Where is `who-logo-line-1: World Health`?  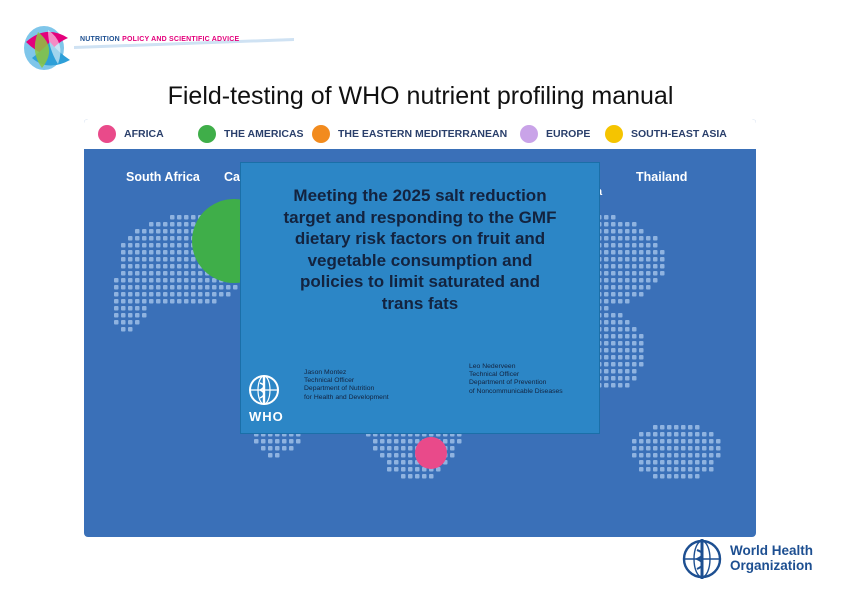
who-logo-line-1: World Health is located at coordinates (772, 550).